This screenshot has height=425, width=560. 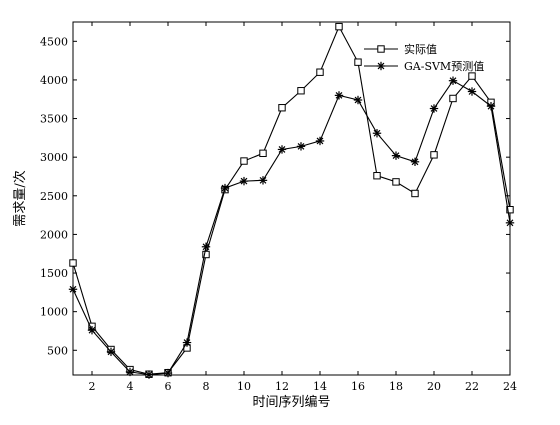 I want to click on x-tick-label: 12, so click(x=282, y=386).